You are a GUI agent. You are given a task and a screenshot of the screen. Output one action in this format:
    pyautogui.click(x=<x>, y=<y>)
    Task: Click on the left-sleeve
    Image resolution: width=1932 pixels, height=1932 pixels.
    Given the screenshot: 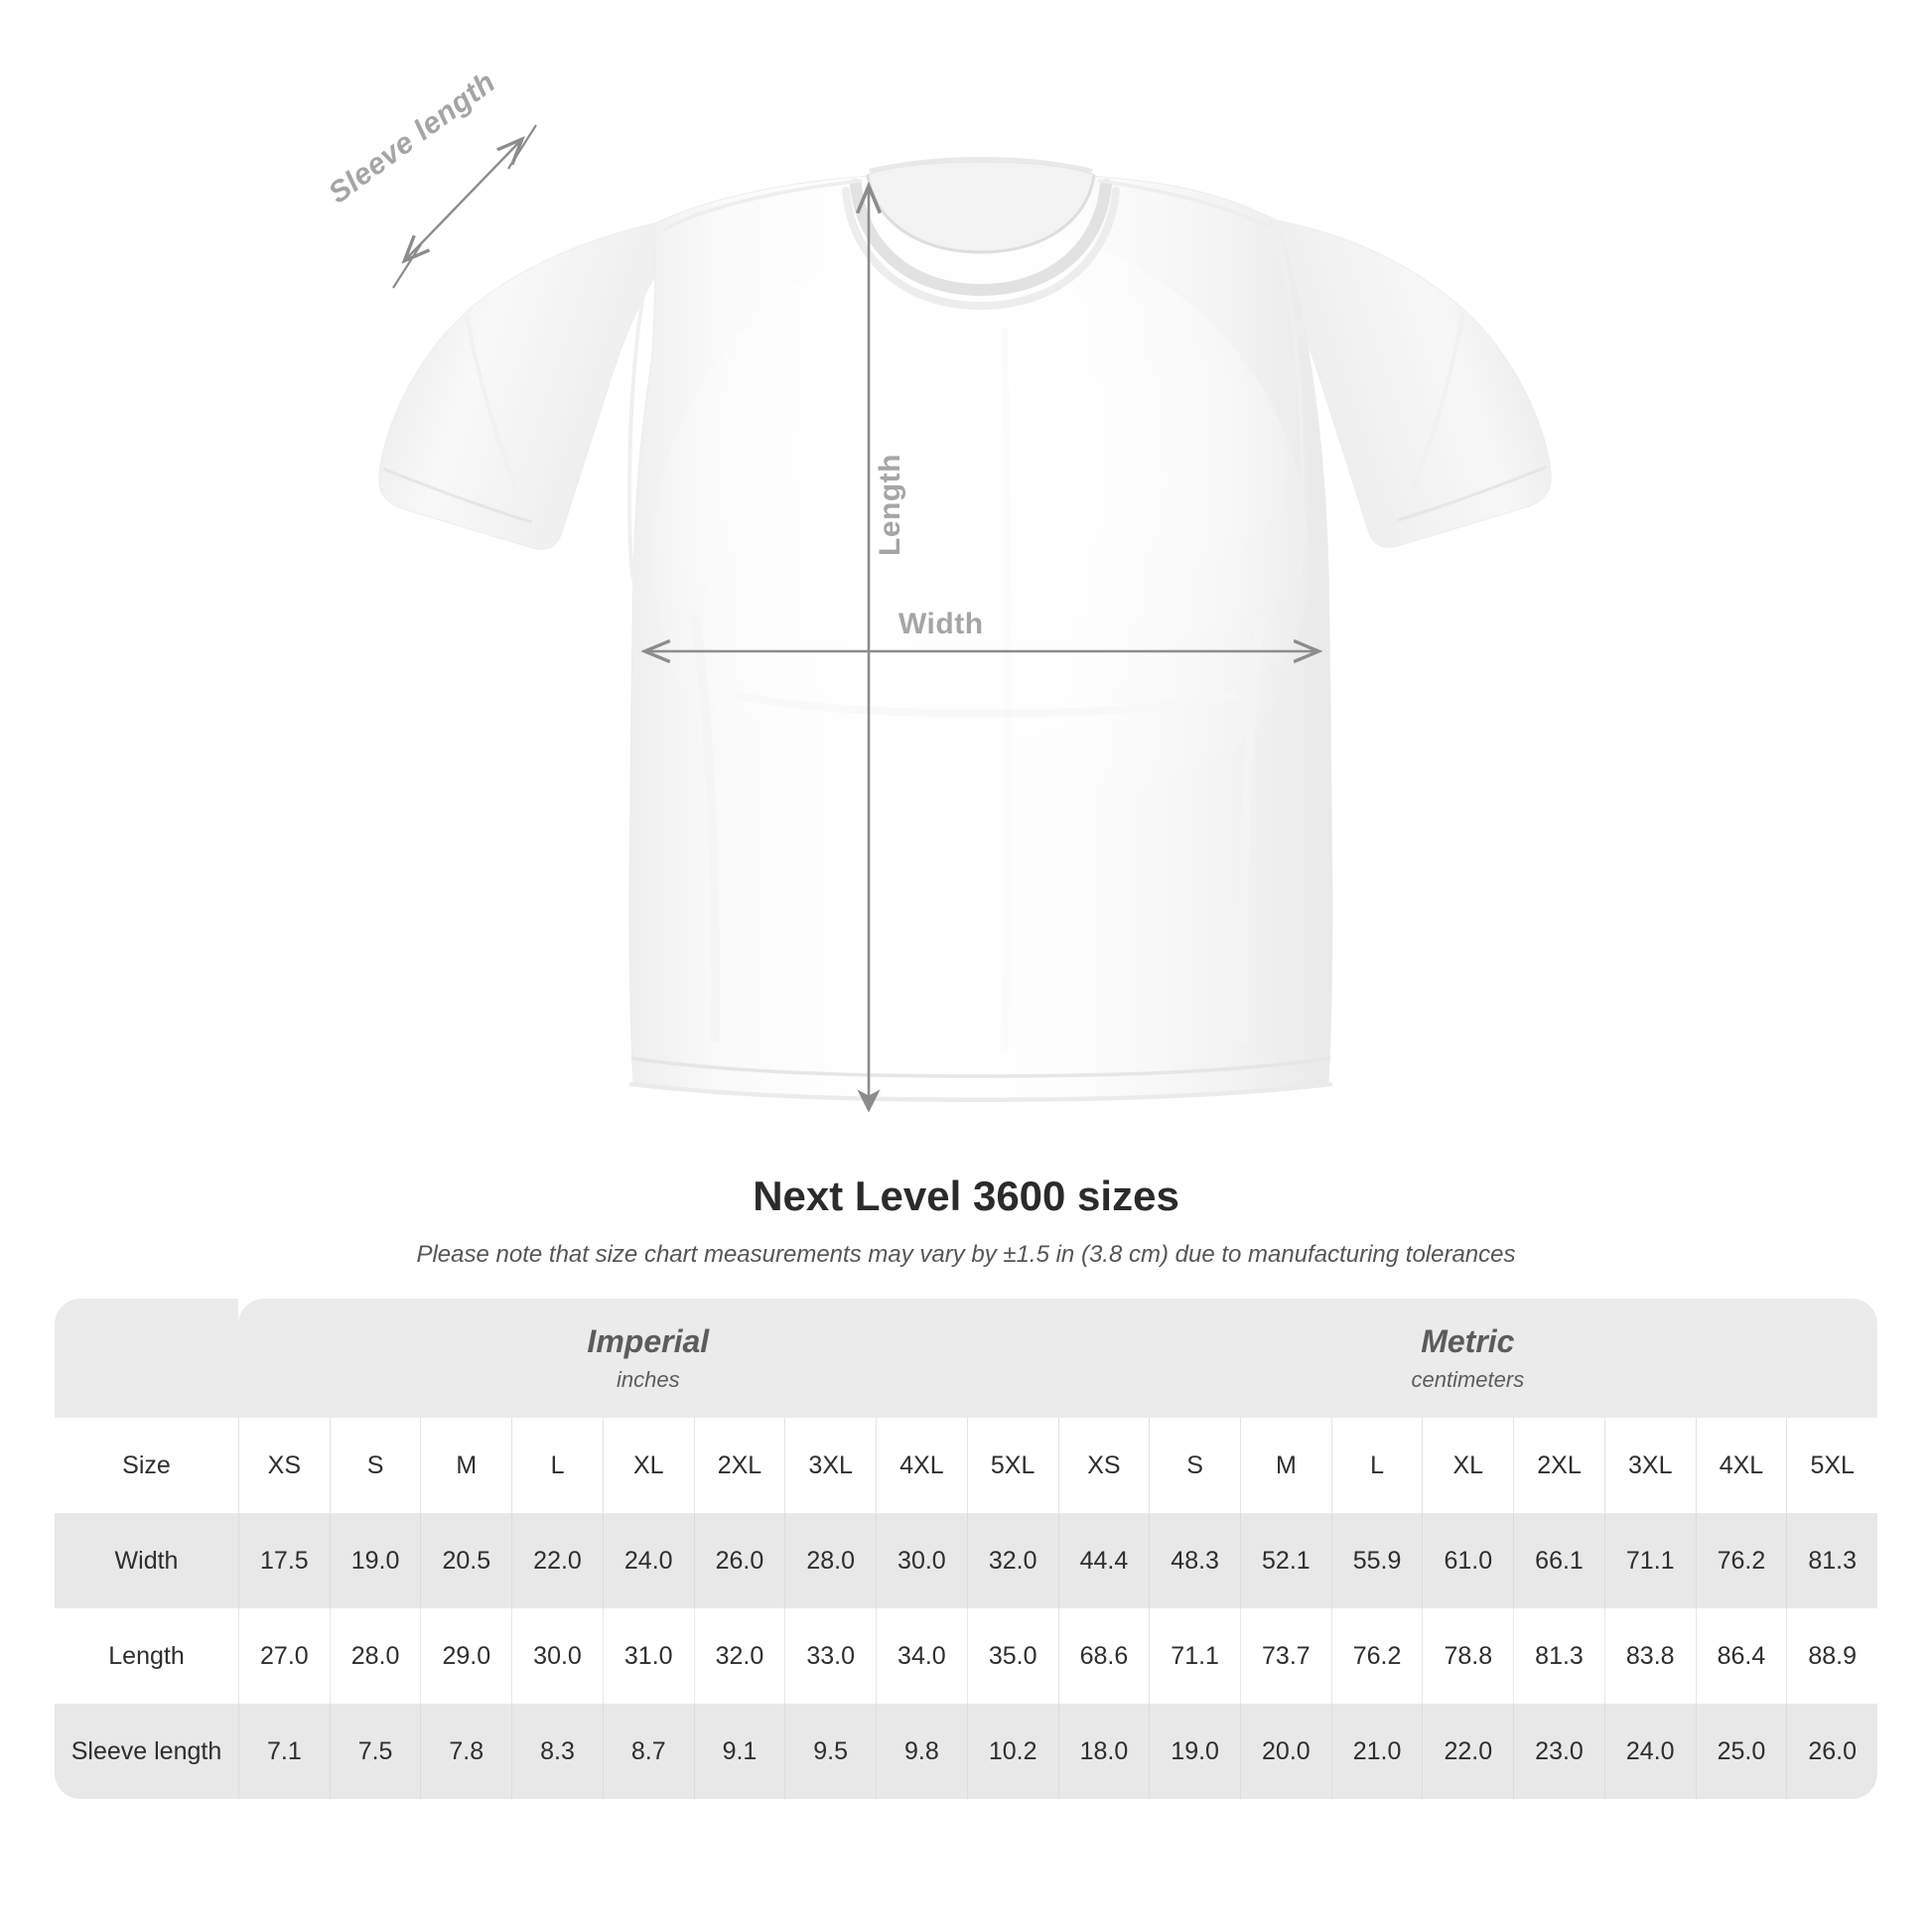 What is the action you would take?
    pyautogui.click(x=517, y=386)
    